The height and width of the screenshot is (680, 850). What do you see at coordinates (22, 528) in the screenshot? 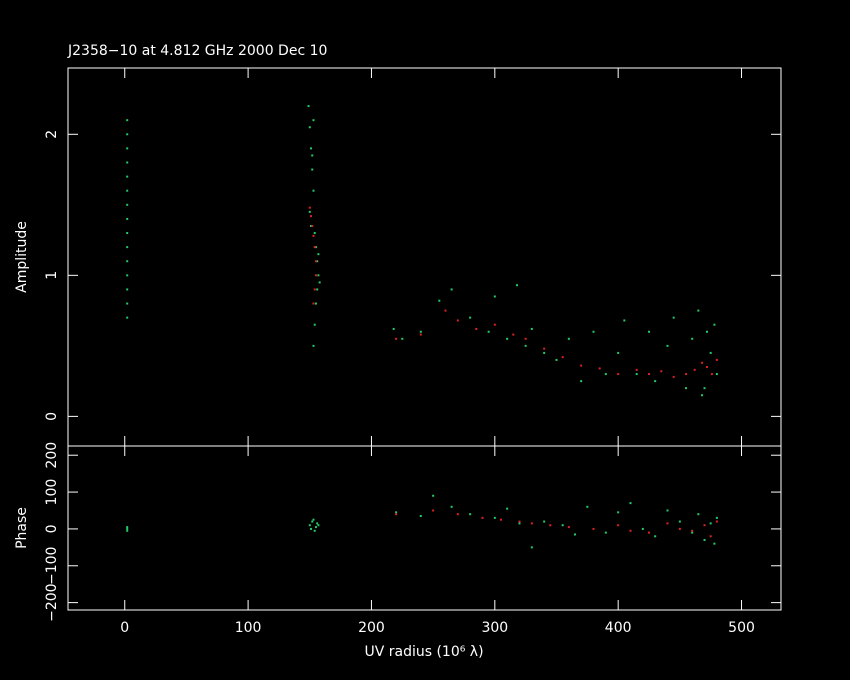
I see `y-axis-label: Phase` at bounding box center [22, 528].